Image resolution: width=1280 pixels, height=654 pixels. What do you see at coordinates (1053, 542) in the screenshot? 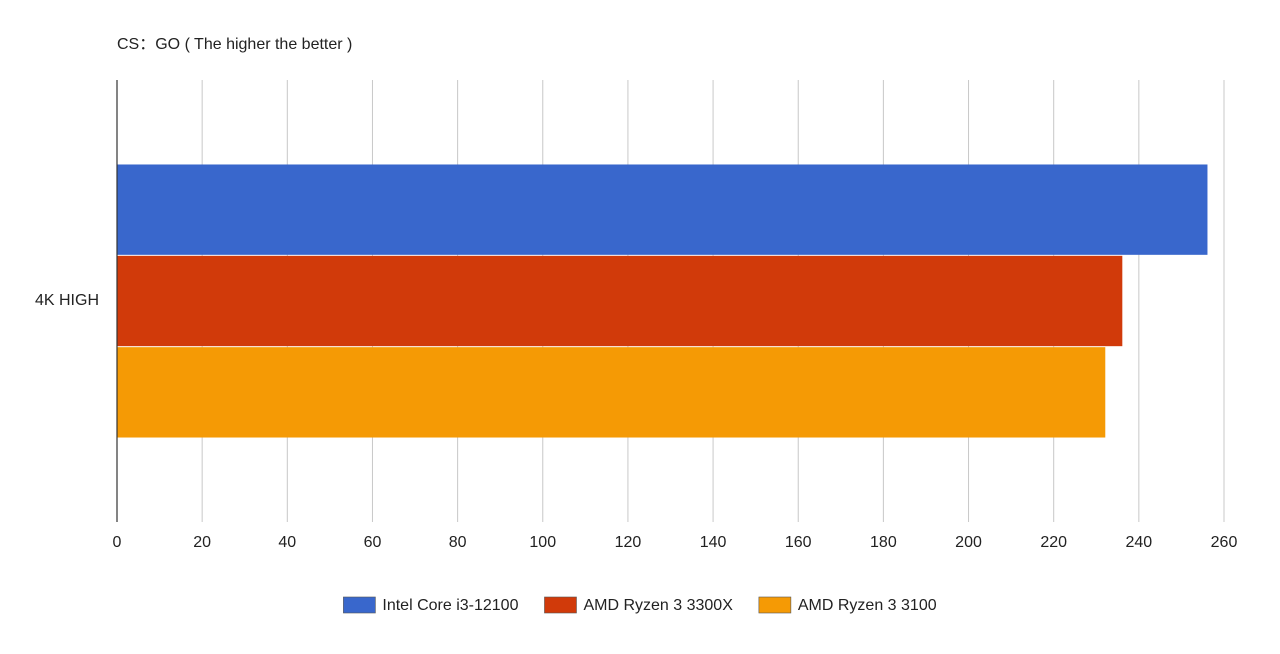
I see `x-tick-label: 220` at bounding box center [1053, 542].